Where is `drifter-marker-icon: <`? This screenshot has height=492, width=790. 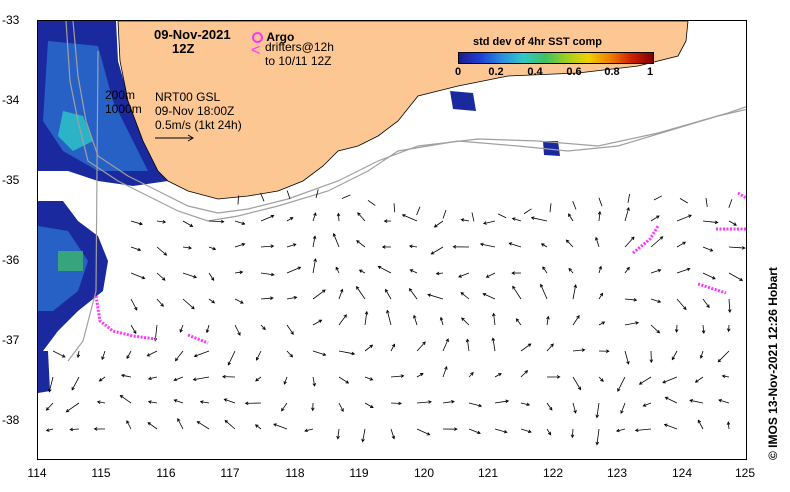 drifter-marker-icon: < is located at coordinates (256, 50).